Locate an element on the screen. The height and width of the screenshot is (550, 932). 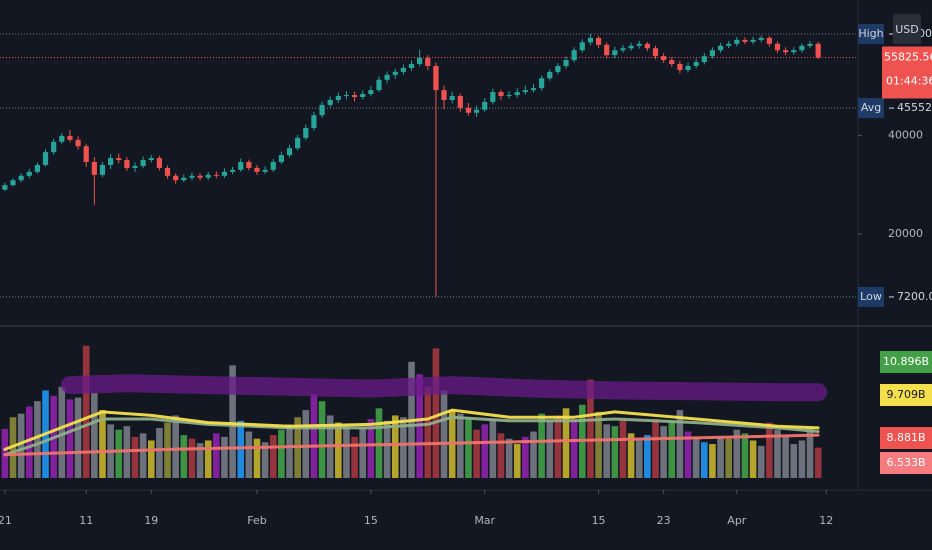
volume-label: 6.533B is located at coordinates (905, 462).